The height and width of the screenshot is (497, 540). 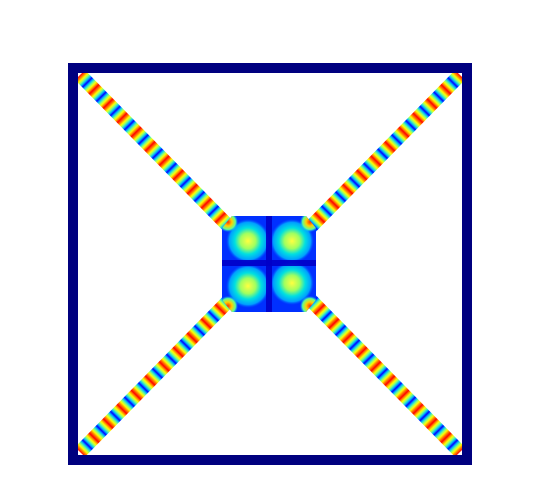 I want to click on center-resonator, so click(x=269, y=264).